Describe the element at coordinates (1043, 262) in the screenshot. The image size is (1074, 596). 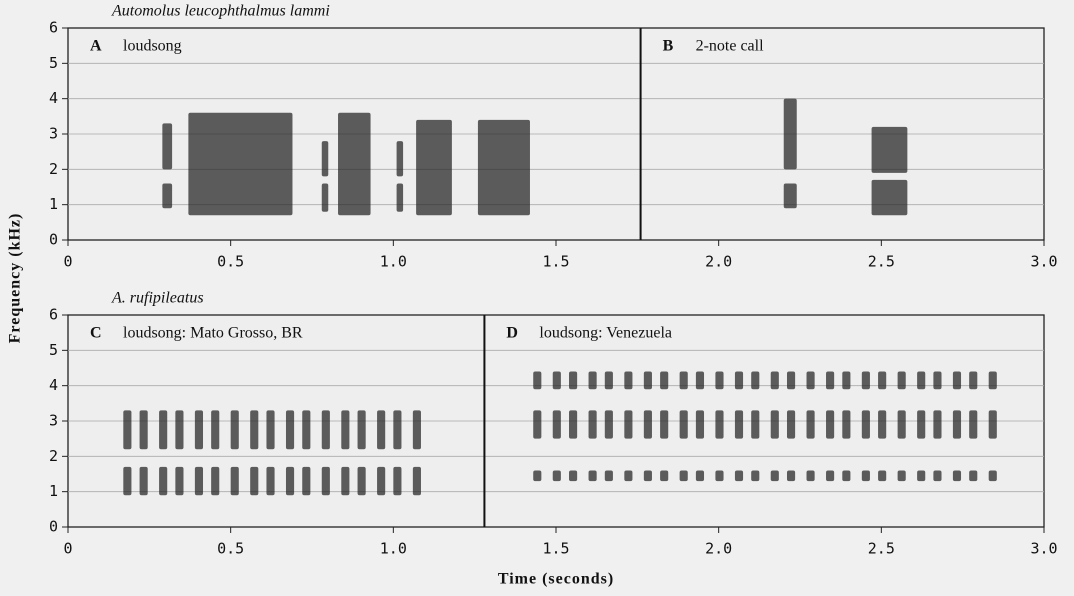
I see `x-tick-label: 3.0` at that location.